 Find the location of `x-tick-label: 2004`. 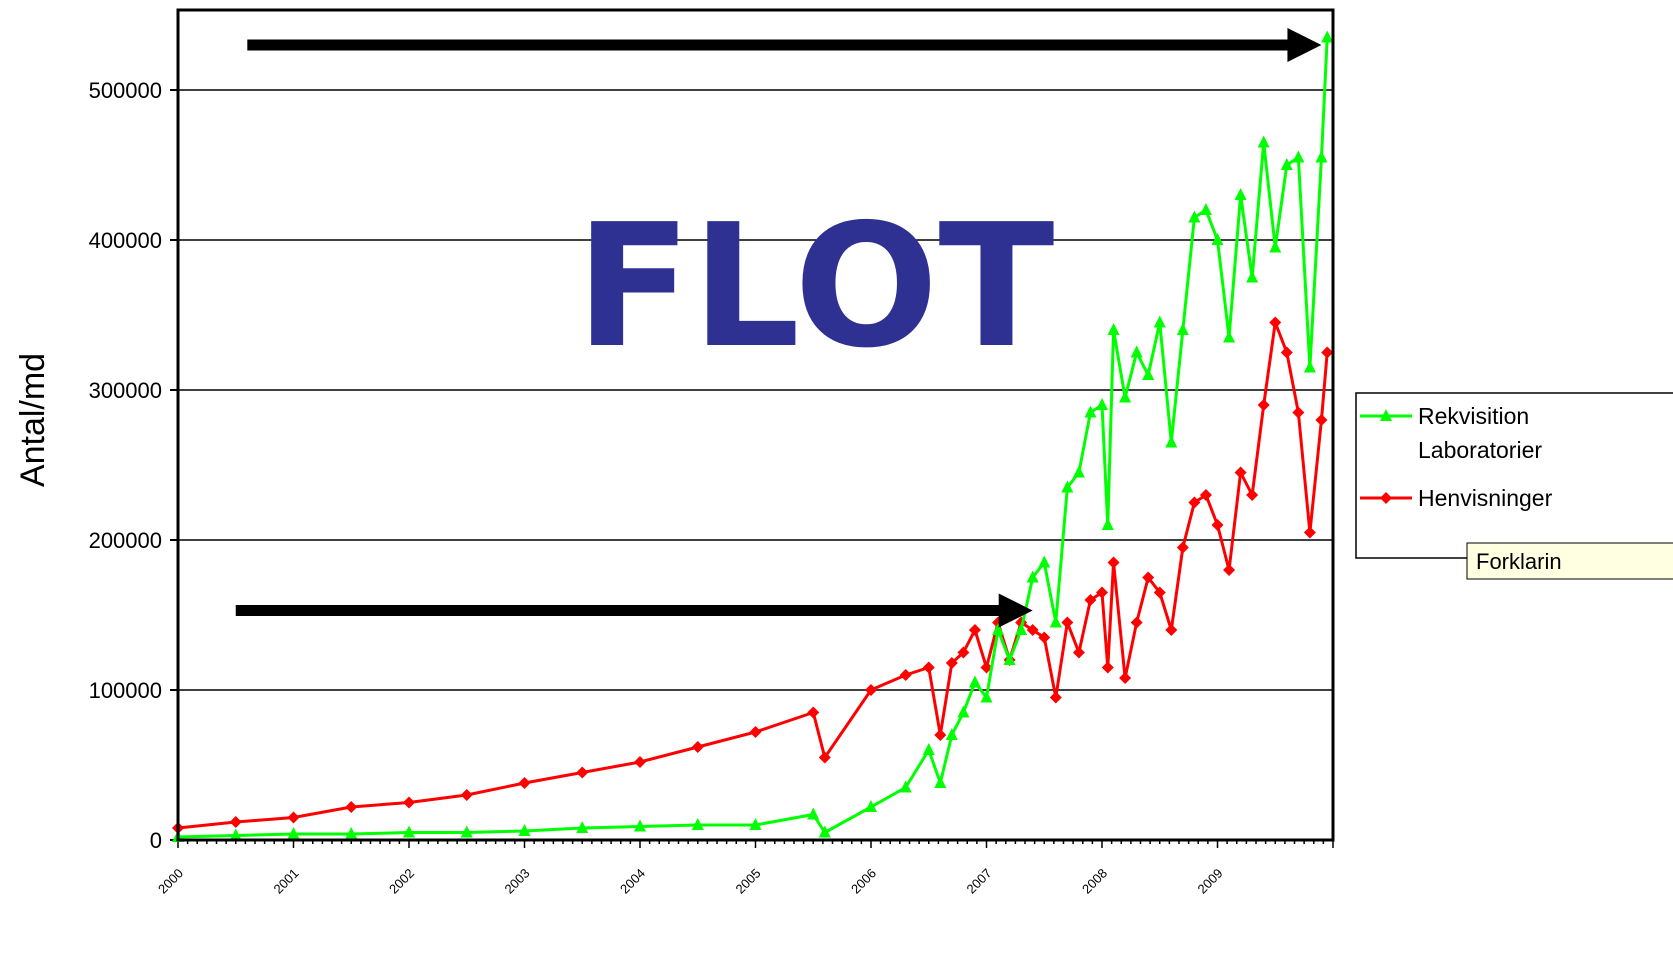

x-tick-label: 2004 is located at coordinates (632, 881).